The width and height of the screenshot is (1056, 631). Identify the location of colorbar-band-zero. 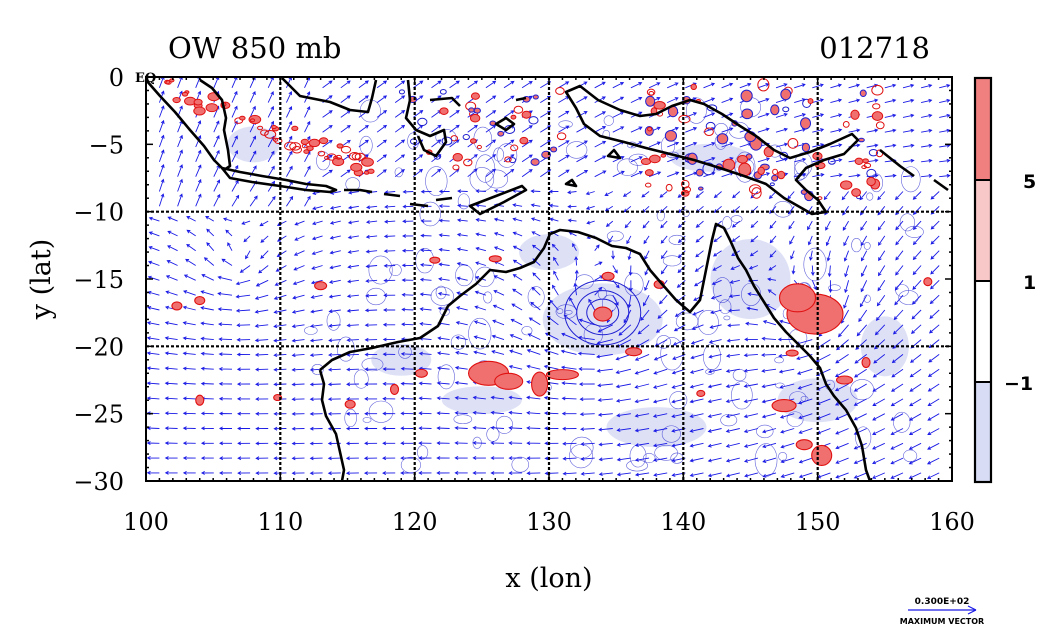
(983, 331).